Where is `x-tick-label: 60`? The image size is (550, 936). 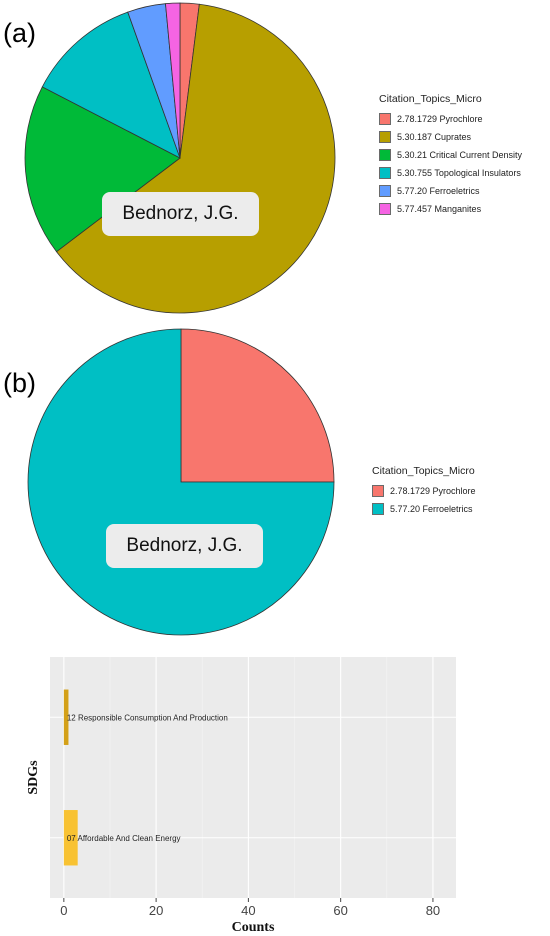
x-tick-label: 60 is located at coordinates (340, 910).